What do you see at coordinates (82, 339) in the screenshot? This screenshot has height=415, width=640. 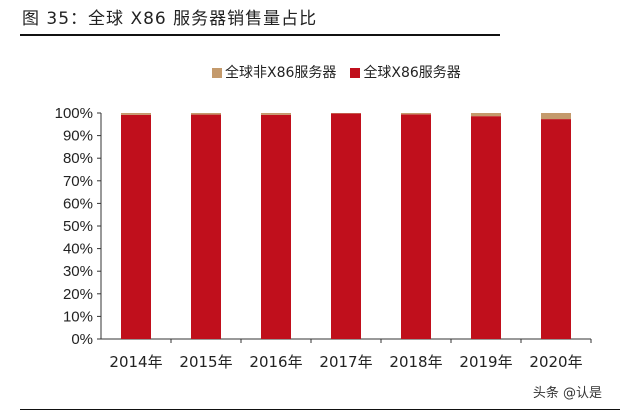 I see `y-tick-label: 0%` at bounding box center [82, 339].